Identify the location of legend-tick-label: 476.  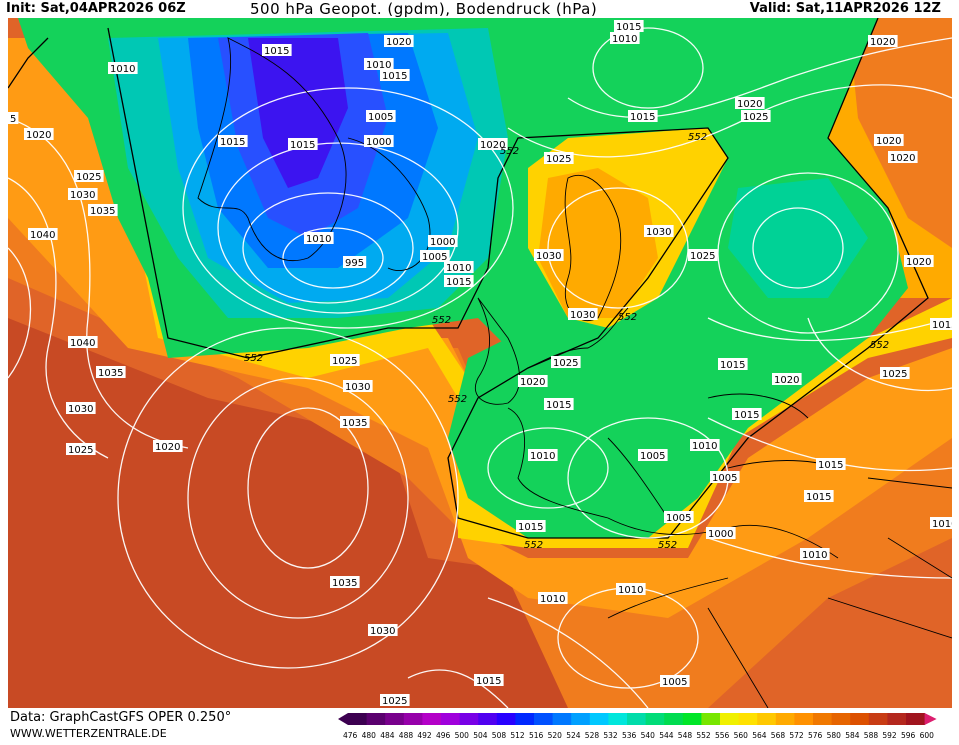
(350, 735).